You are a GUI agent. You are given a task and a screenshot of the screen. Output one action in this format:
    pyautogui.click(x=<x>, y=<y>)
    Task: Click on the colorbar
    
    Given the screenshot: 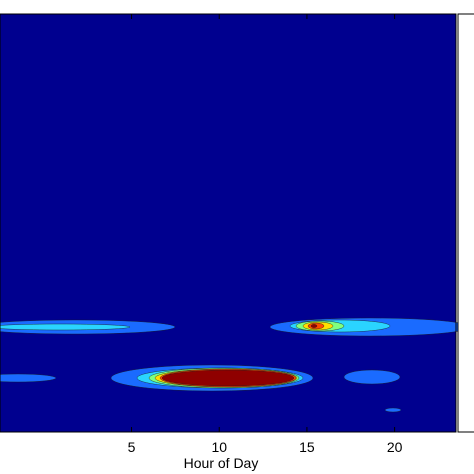 What is the action you would take?
    pyautogui.click(x=465, y=223)
    